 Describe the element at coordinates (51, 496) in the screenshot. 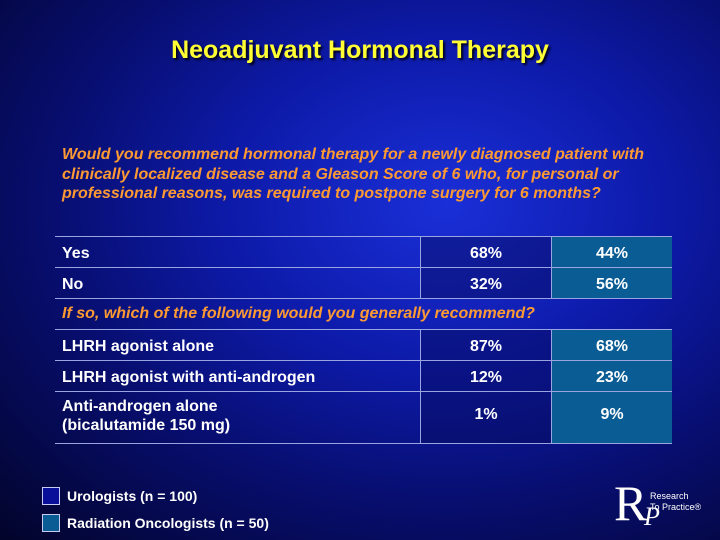

I see `urologists-swatch` at that location.